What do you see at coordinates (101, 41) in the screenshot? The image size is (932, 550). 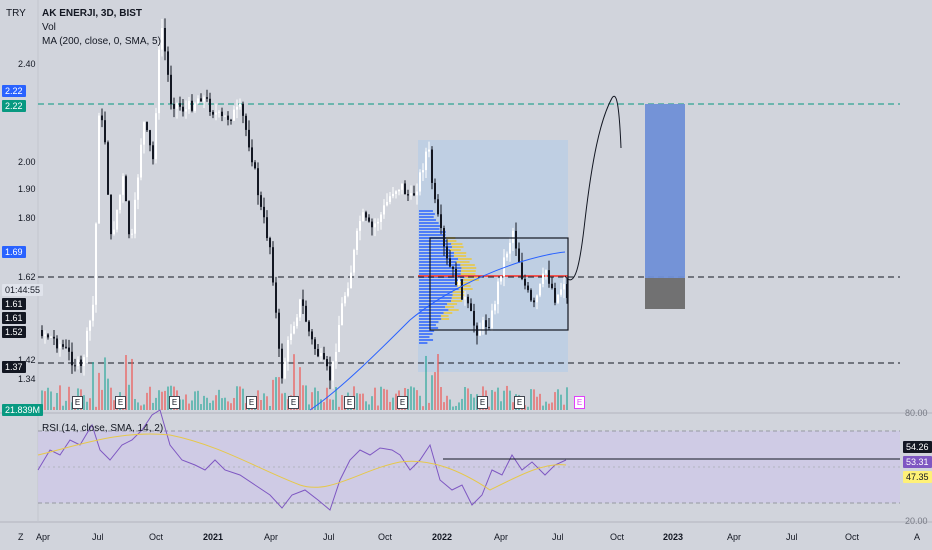 I see `ma-legend: MA (200, close, 0, SMA, 5)` at bounding box center [101, 41].